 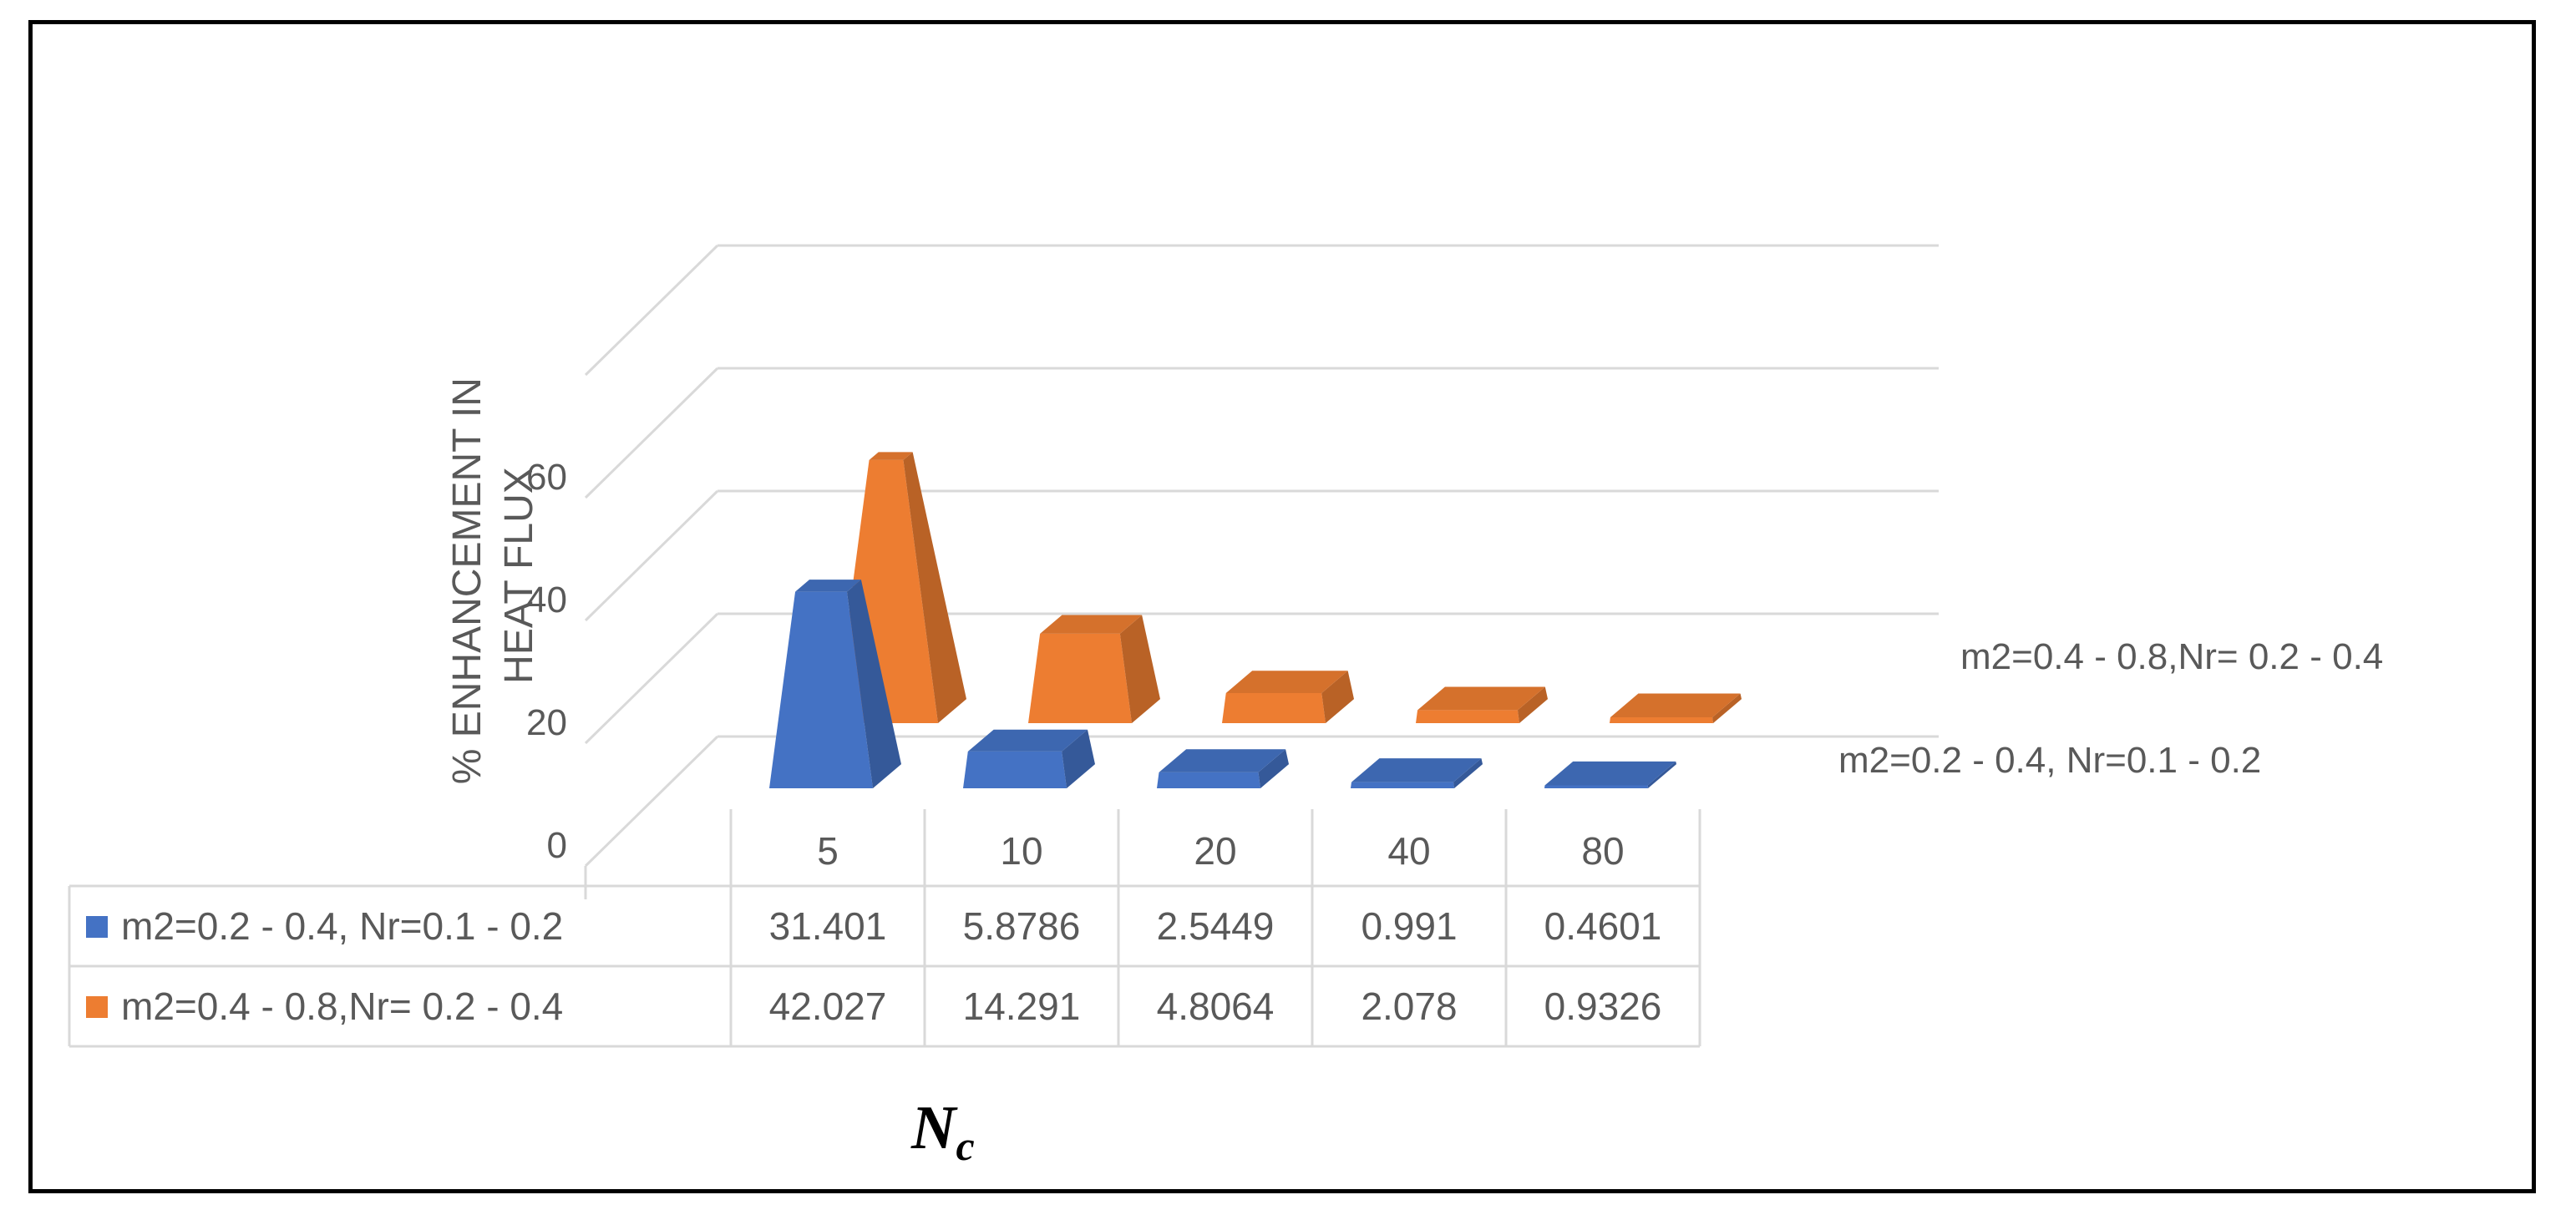 I want to click on series-axis-label: m2=0.2 - 0.4, Nr=0.1 - 0.2, so click(x=2049, y=760).